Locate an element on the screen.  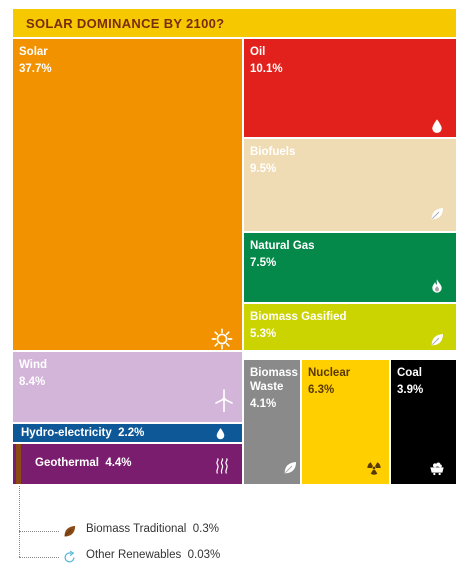
tile-oil: Oil 10.1% is located at coordinates (350, 88).